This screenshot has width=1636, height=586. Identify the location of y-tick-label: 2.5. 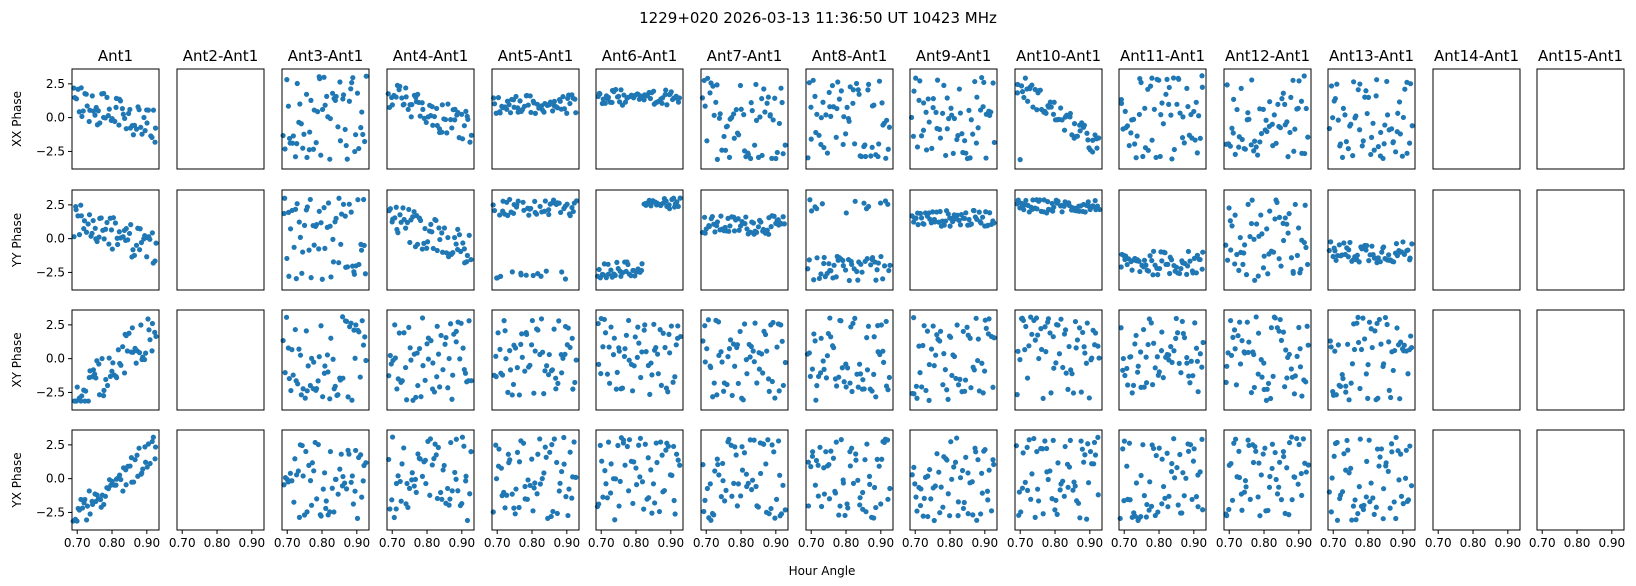
(55, 84).